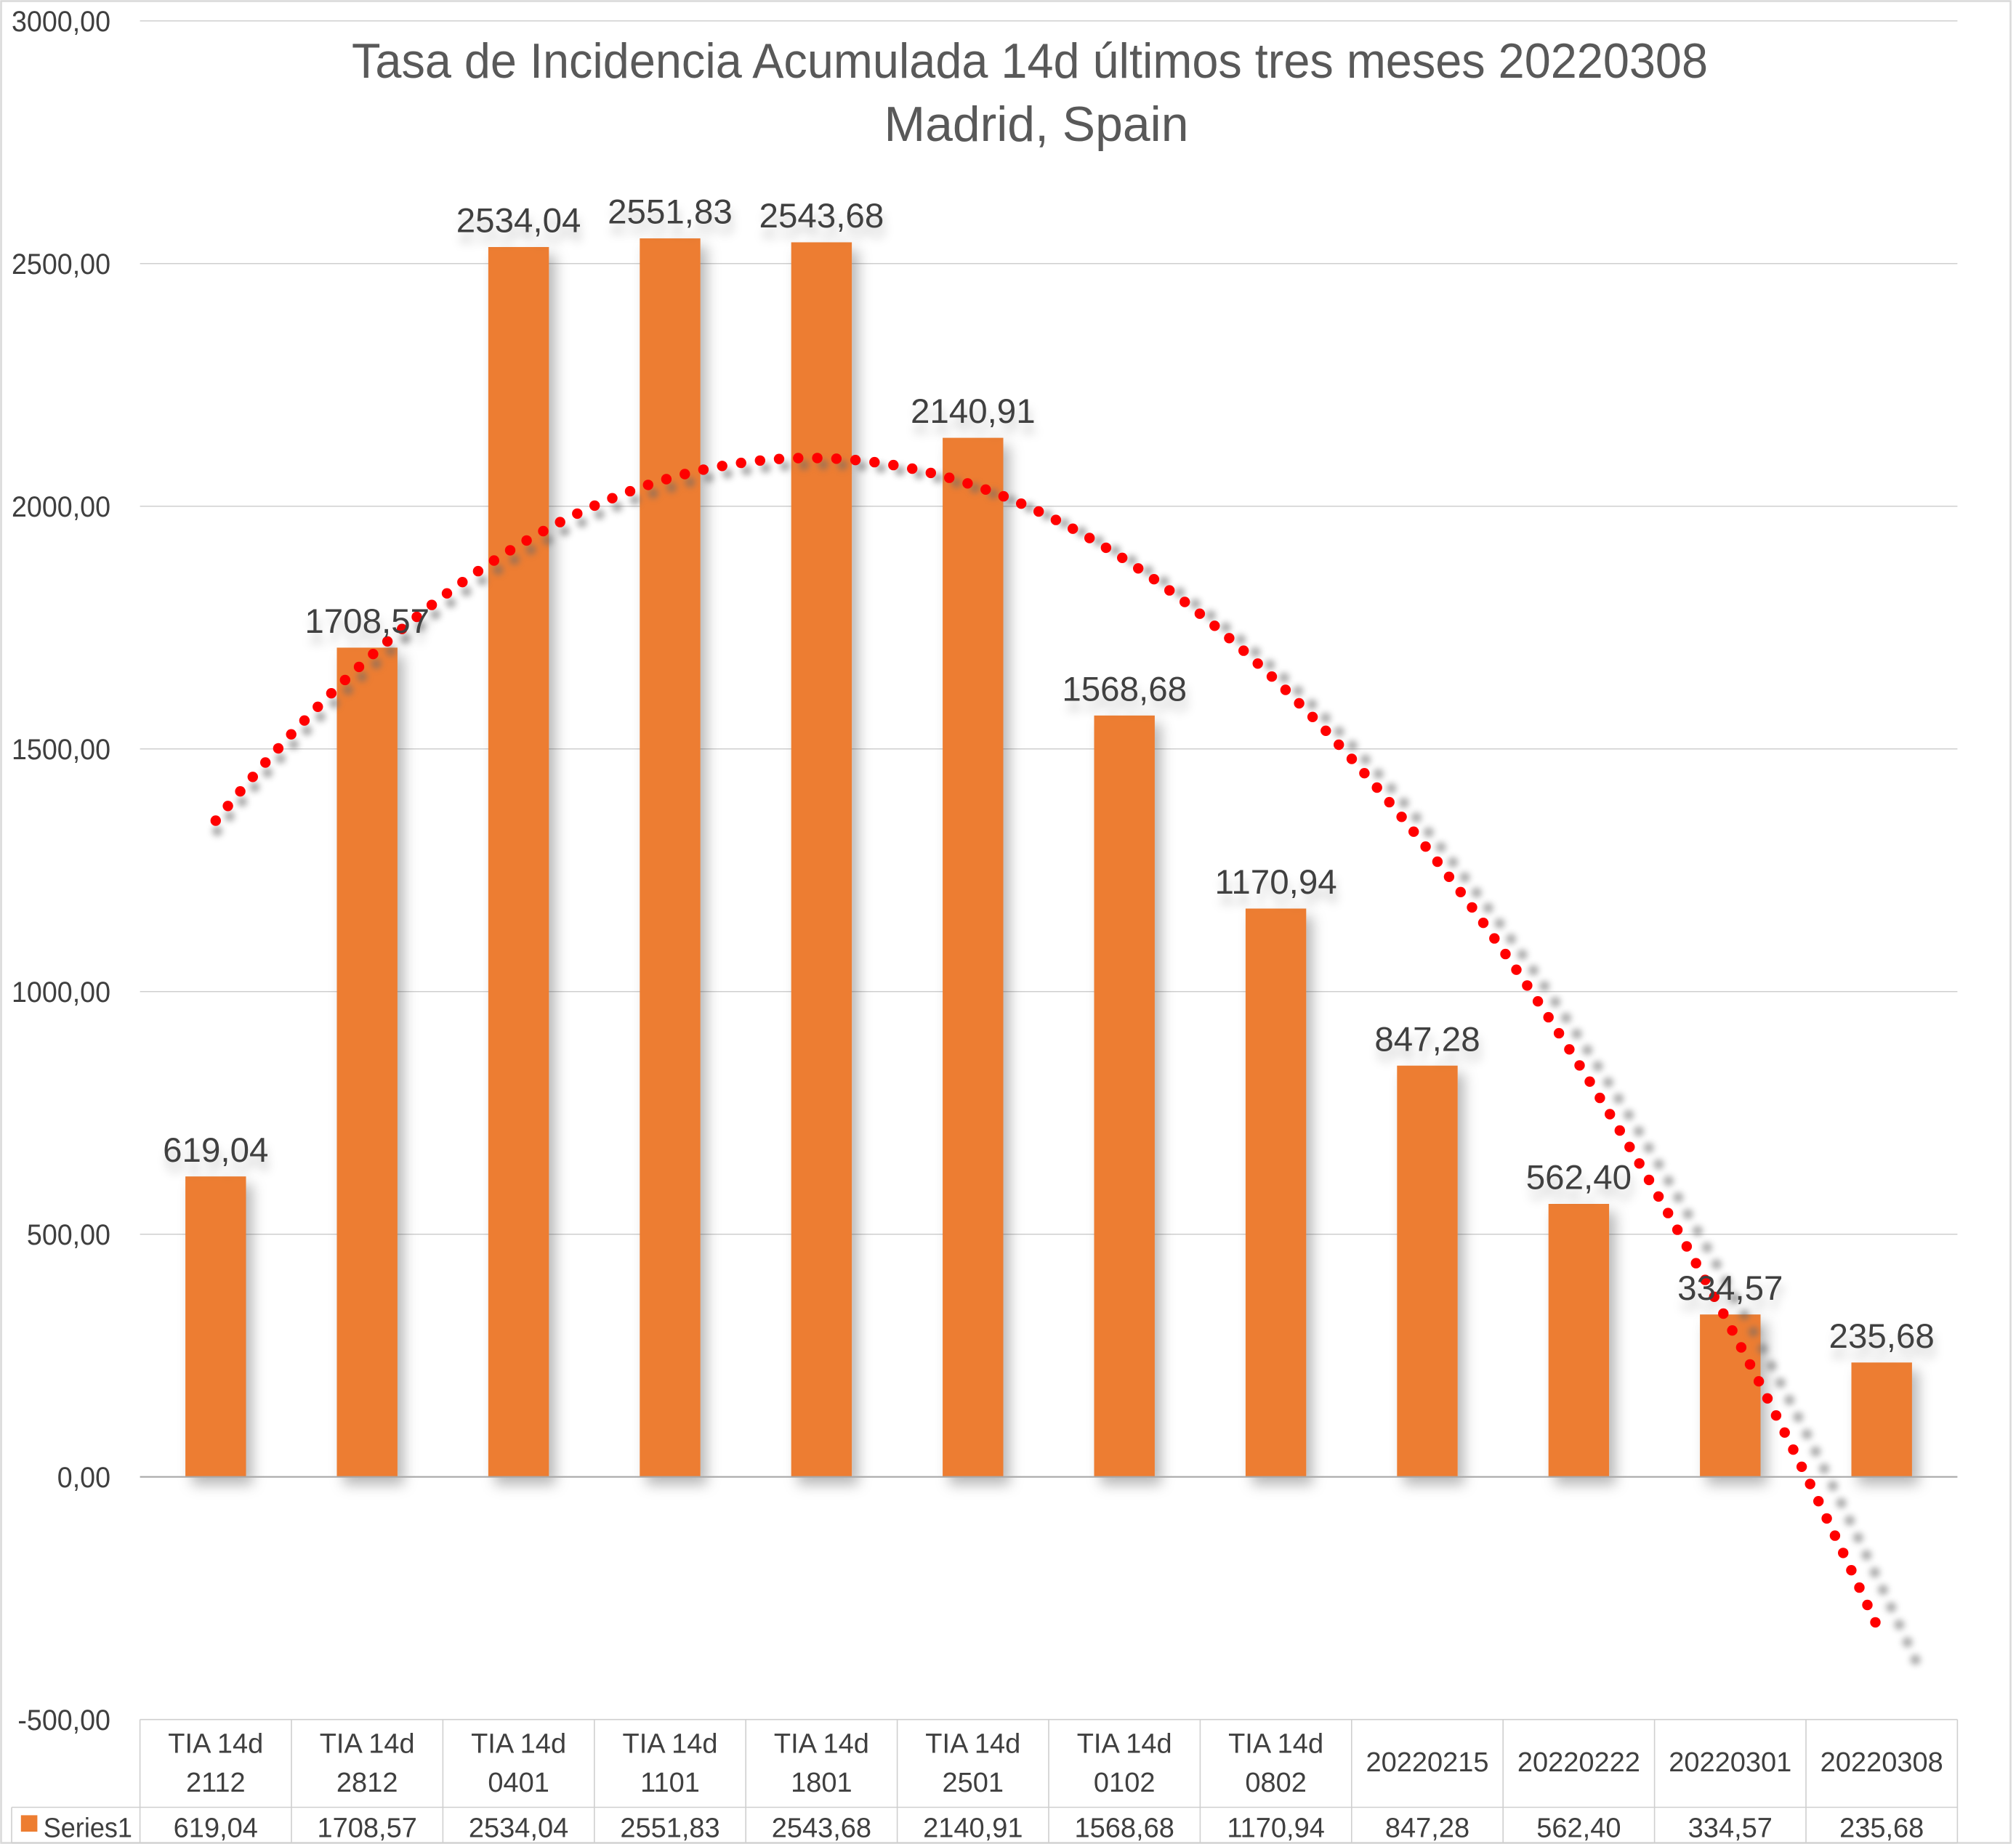  I want to click on svg-text: 500,00, so click(68, 1235).